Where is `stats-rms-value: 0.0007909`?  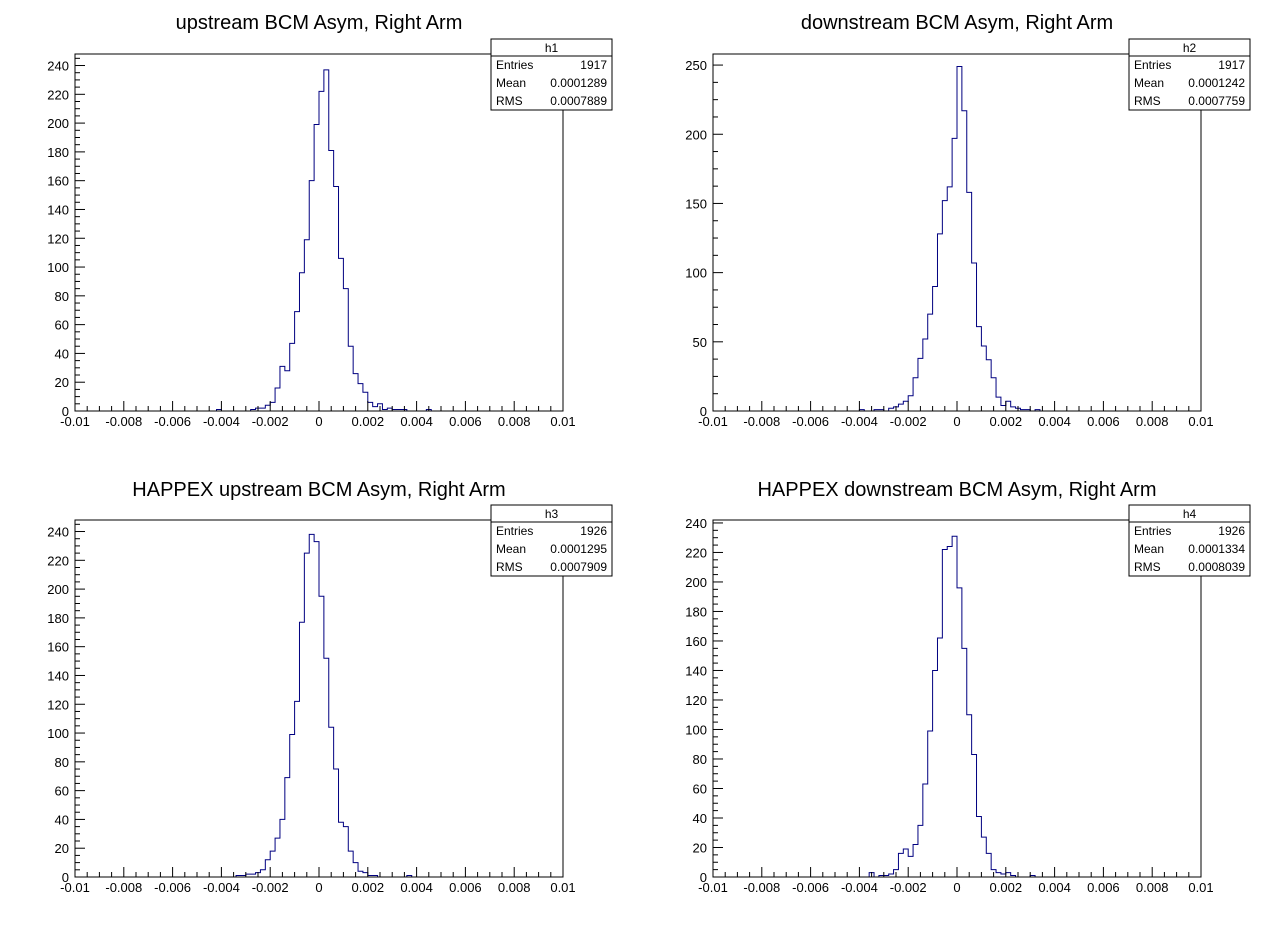 stats-rms-value: 0.0007909 is located at coordinates (578, 567).